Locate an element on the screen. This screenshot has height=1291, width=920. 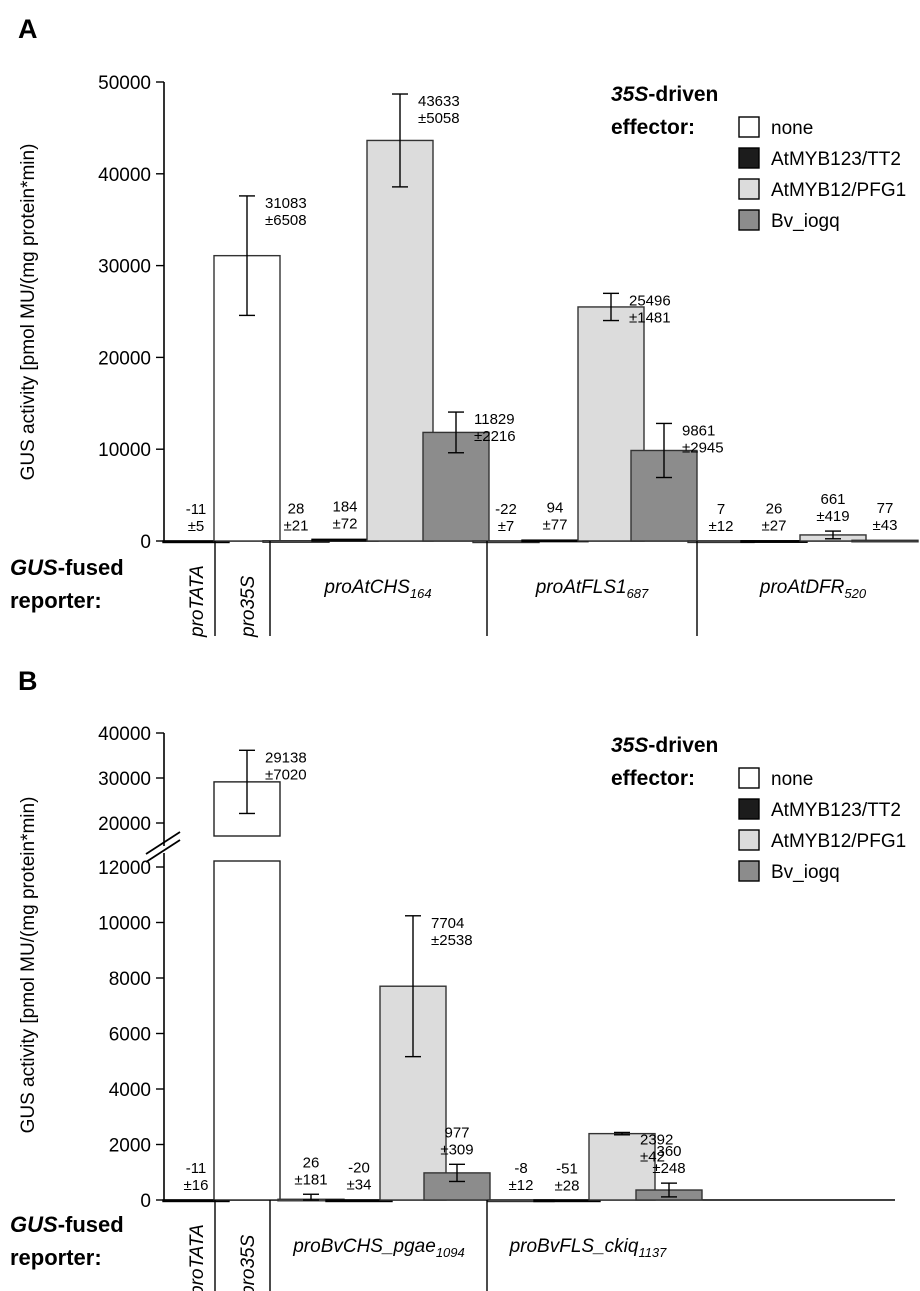
panel-b-label: B is located at coordinates (28, 681).